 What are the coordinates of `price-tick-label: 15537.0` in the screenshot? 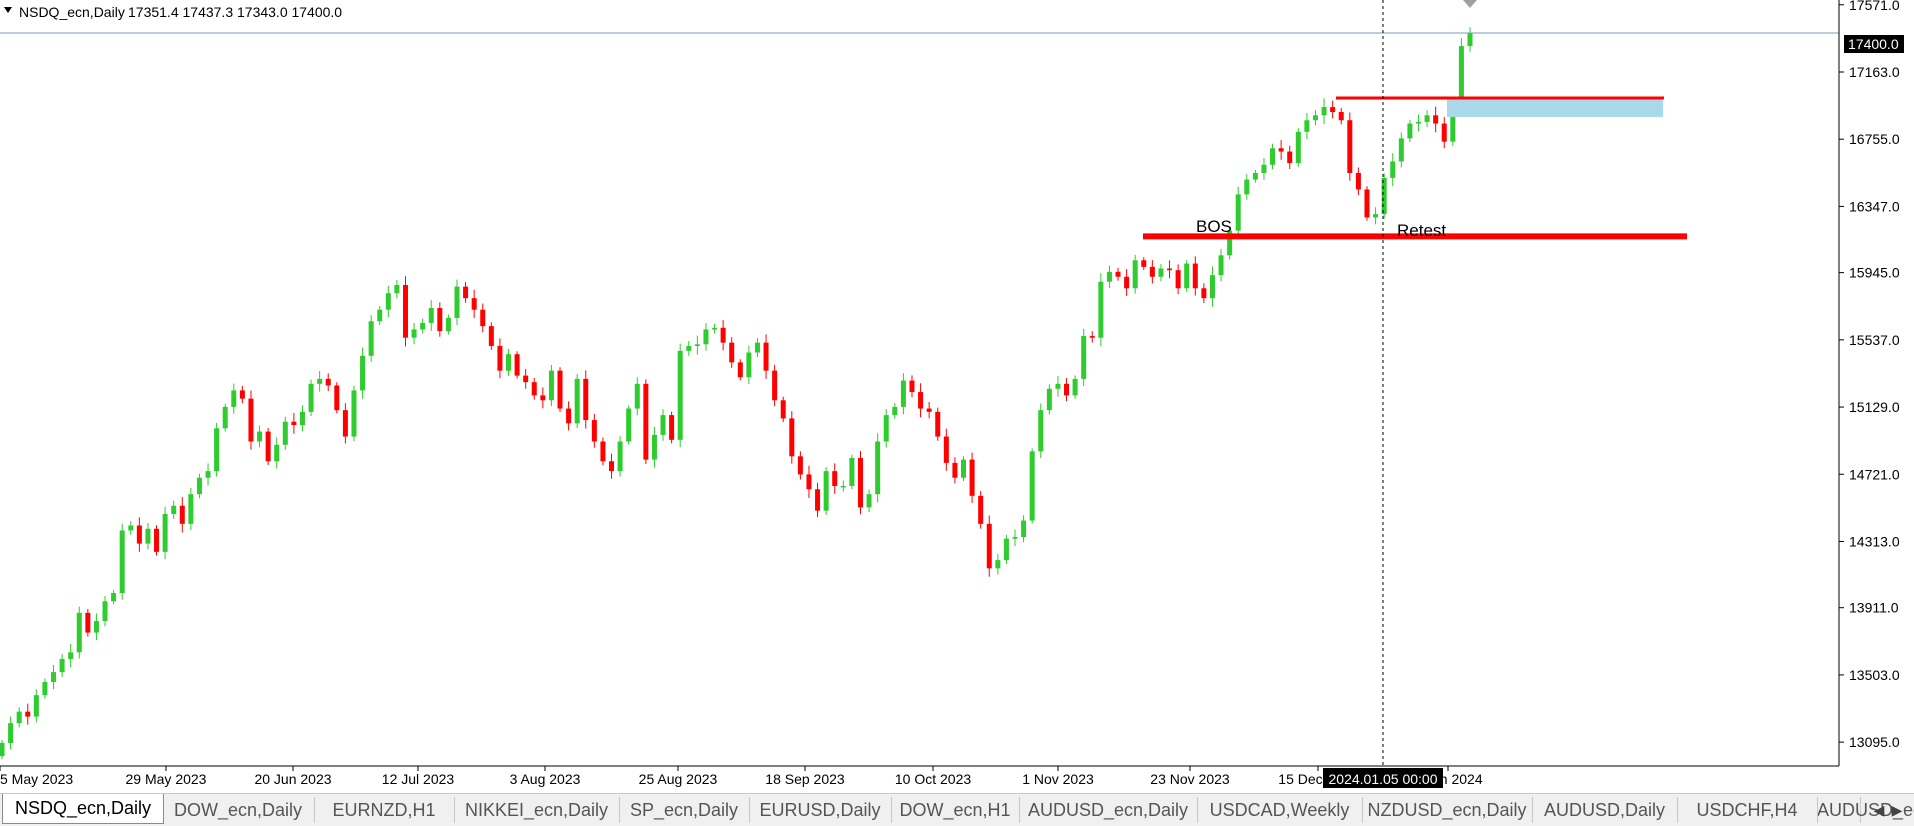 It's located at (1874, 340).